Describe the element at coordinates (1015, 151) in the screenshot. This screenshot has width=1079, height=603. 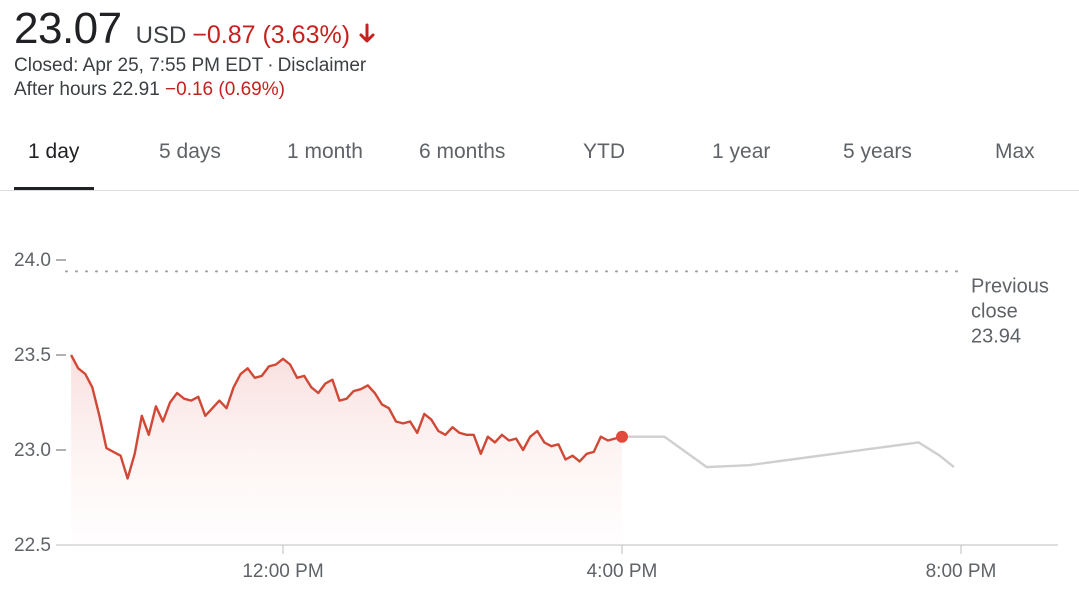
I see `tab-max: Max` at that location.